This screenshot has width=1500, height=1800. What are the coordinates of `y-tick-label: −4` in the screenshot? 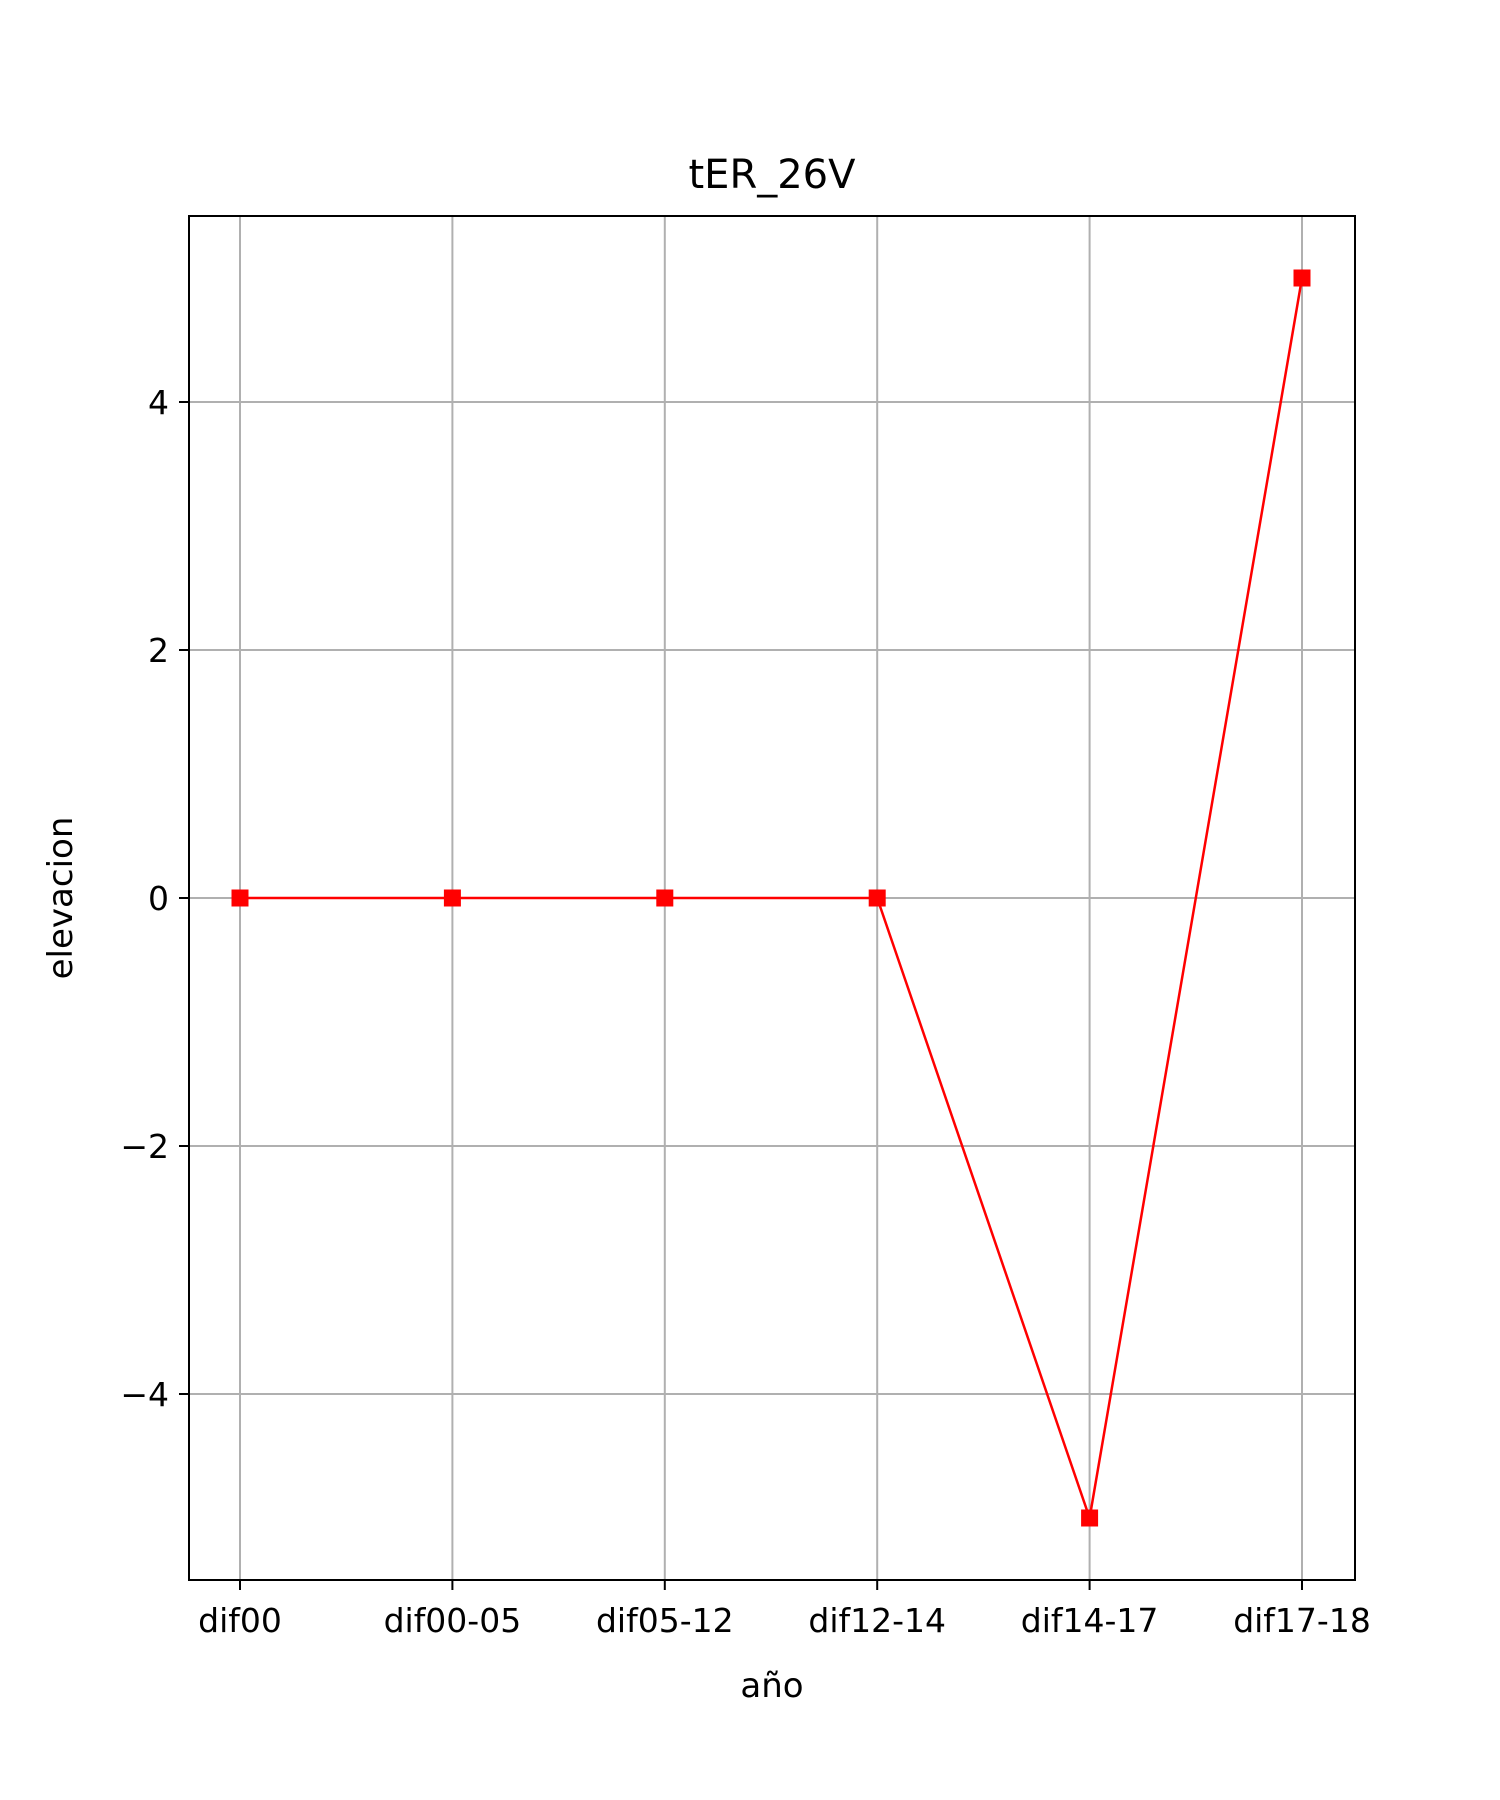 It's located at (144, 1394).